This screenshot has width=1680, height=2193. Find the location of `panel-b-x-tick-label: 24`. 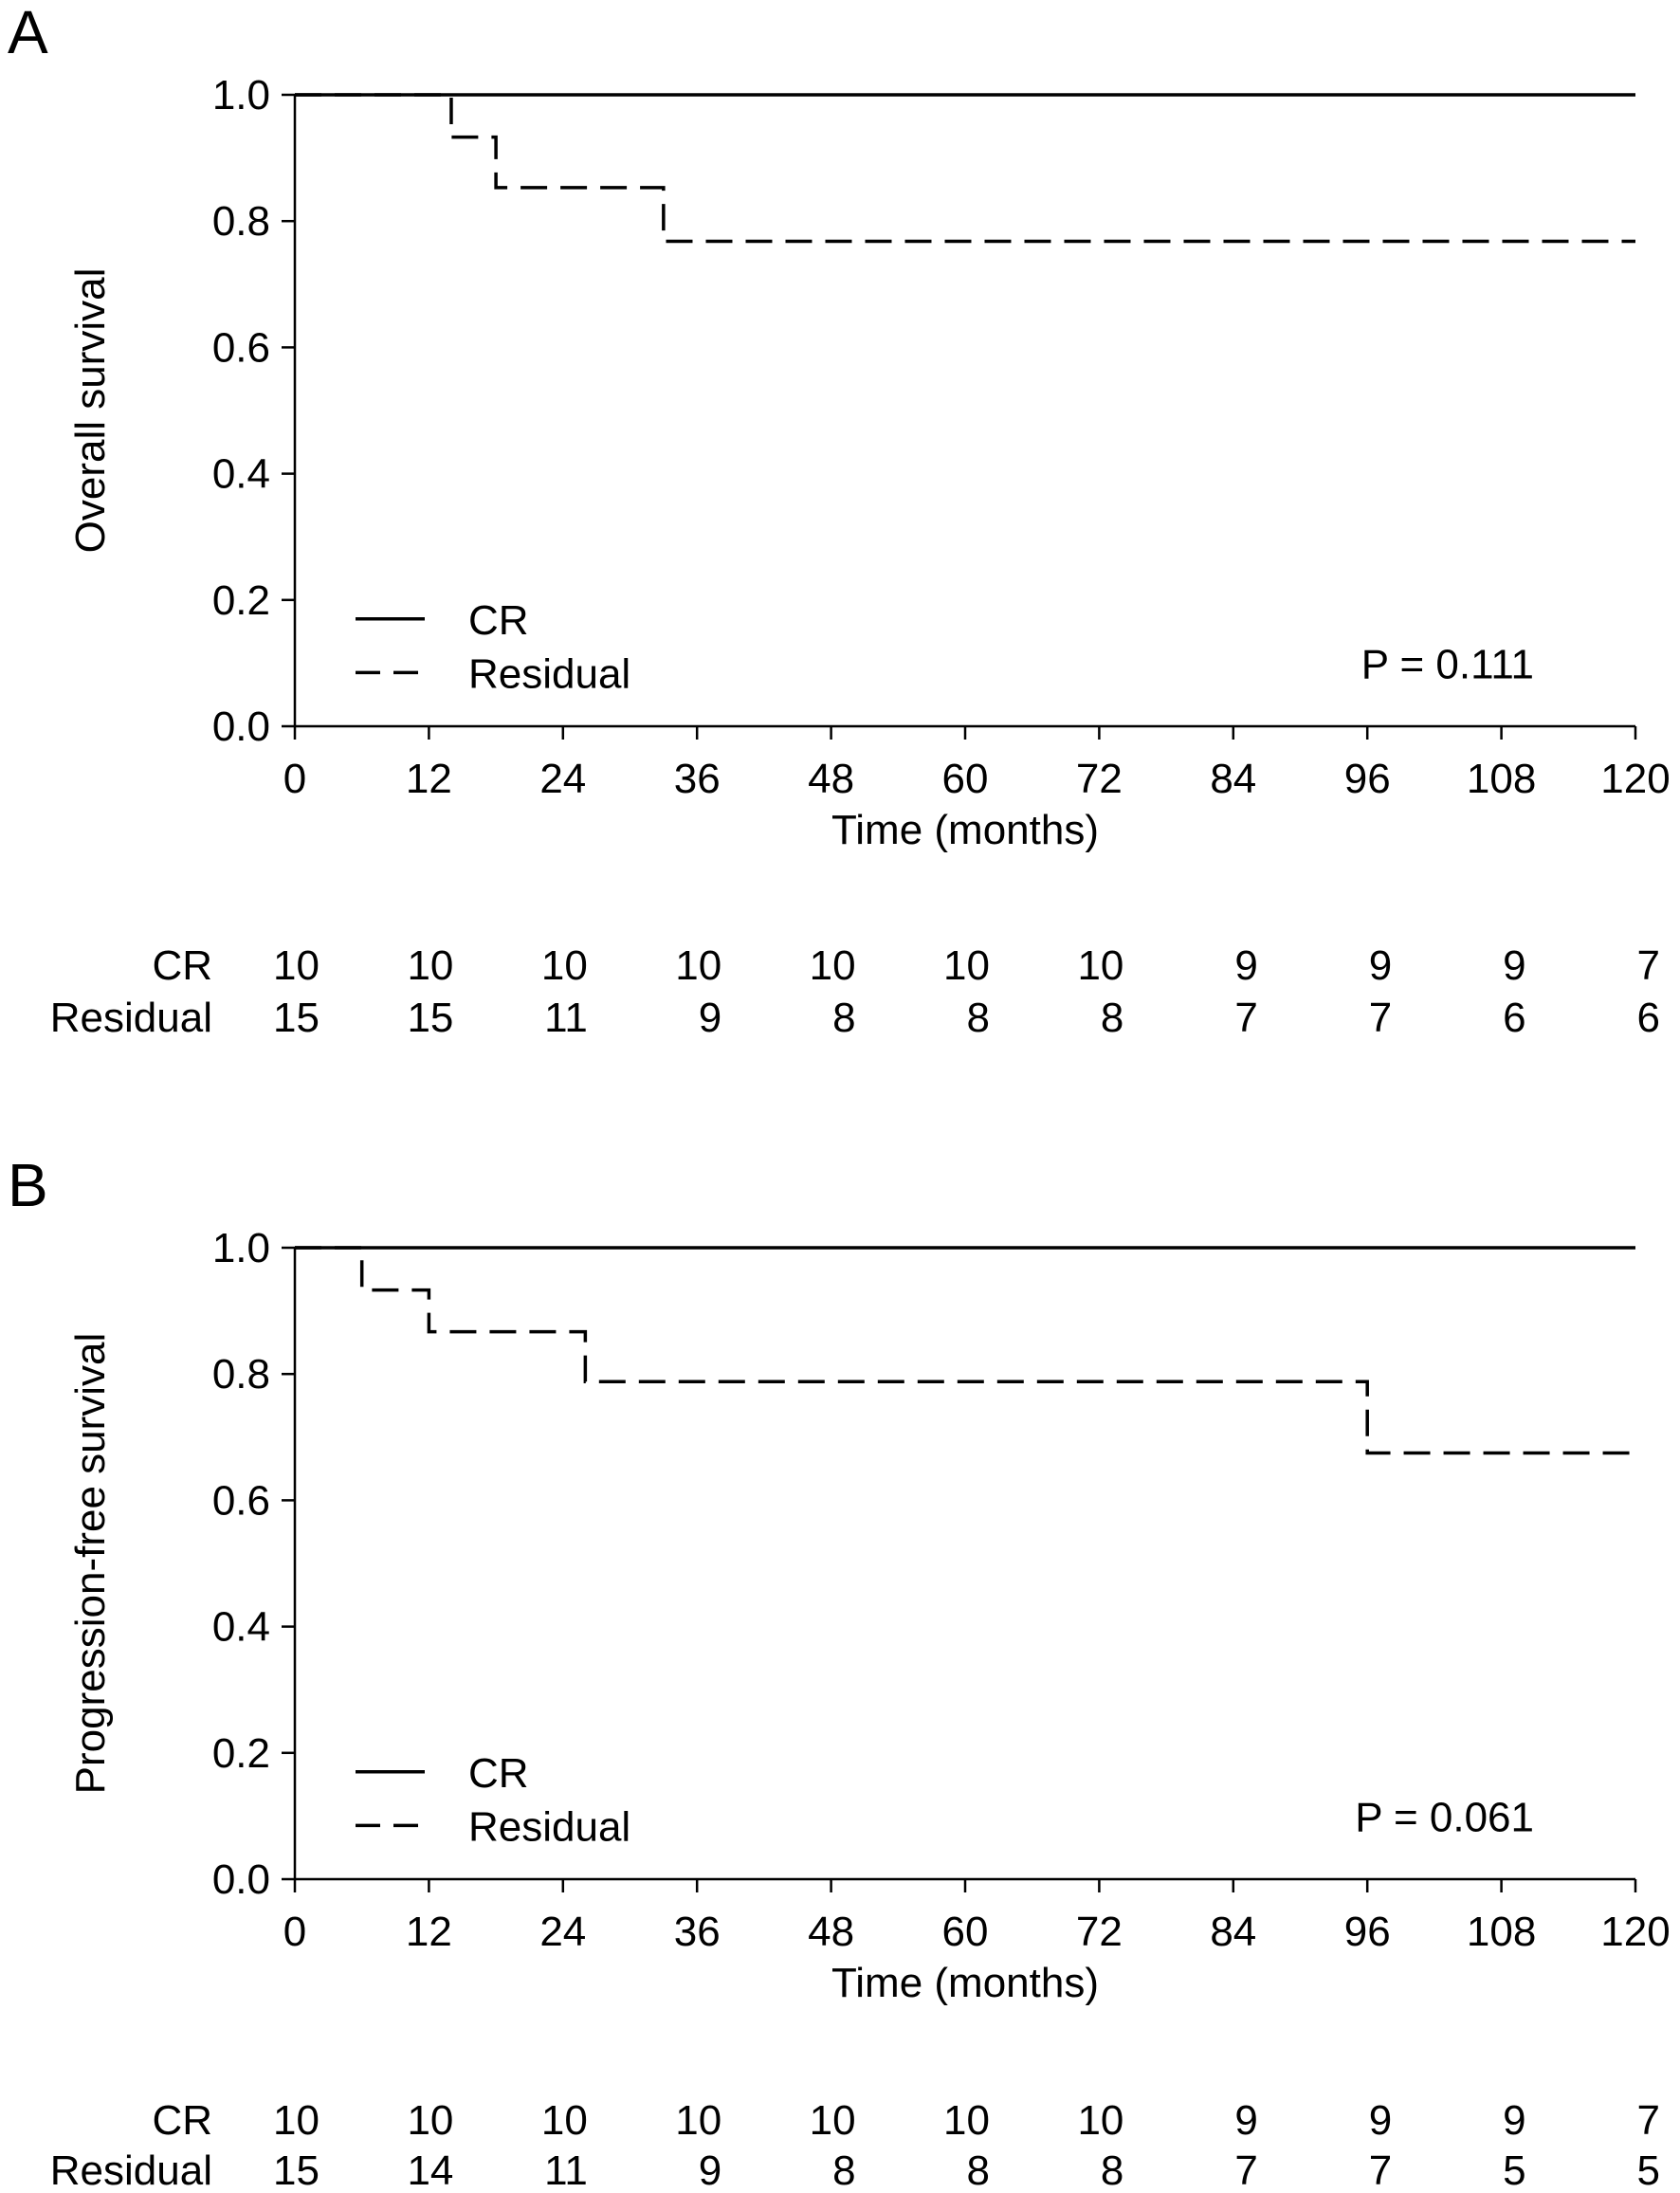

panel-b-x-tick-label: 24 is located at coordinates (562, 1932).